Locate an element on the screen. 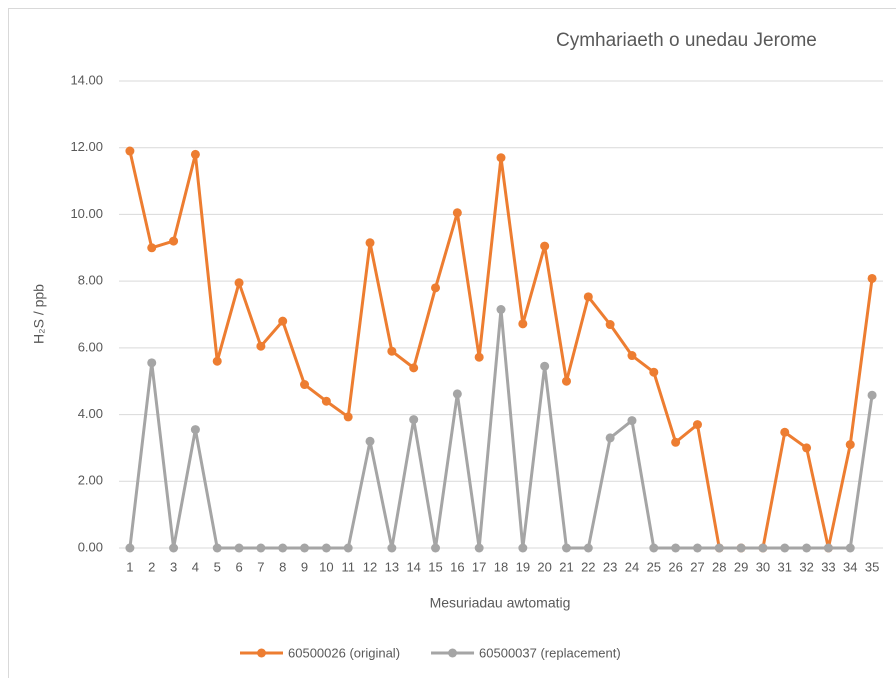  x-tick-label: 6 is located at coordinates (238, 566).